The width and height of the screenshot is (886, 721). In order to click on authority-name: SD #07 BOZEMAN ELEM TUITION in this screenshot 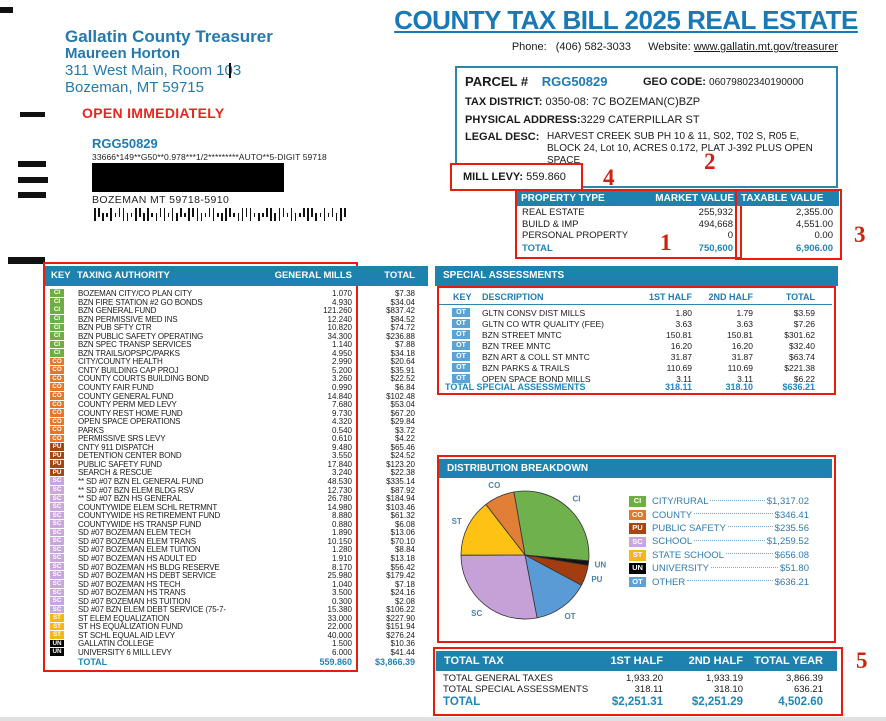, I will do `click(139, 550)`.